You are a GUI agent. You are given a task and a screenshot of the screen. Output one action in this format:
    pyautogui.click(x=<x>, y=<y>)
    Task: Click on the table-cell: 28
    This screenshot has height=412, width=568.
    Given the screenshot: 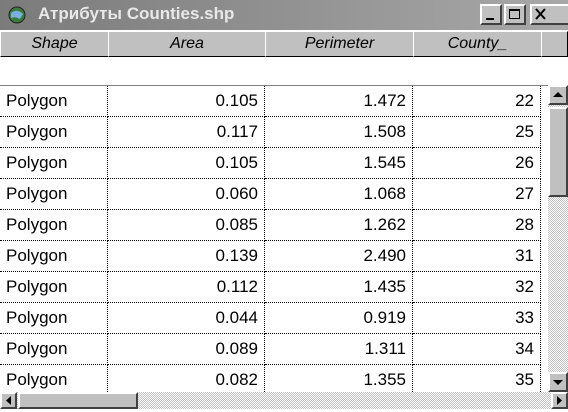 What is the action you would take?
    pyautogui.click(x=477, y=225)
    